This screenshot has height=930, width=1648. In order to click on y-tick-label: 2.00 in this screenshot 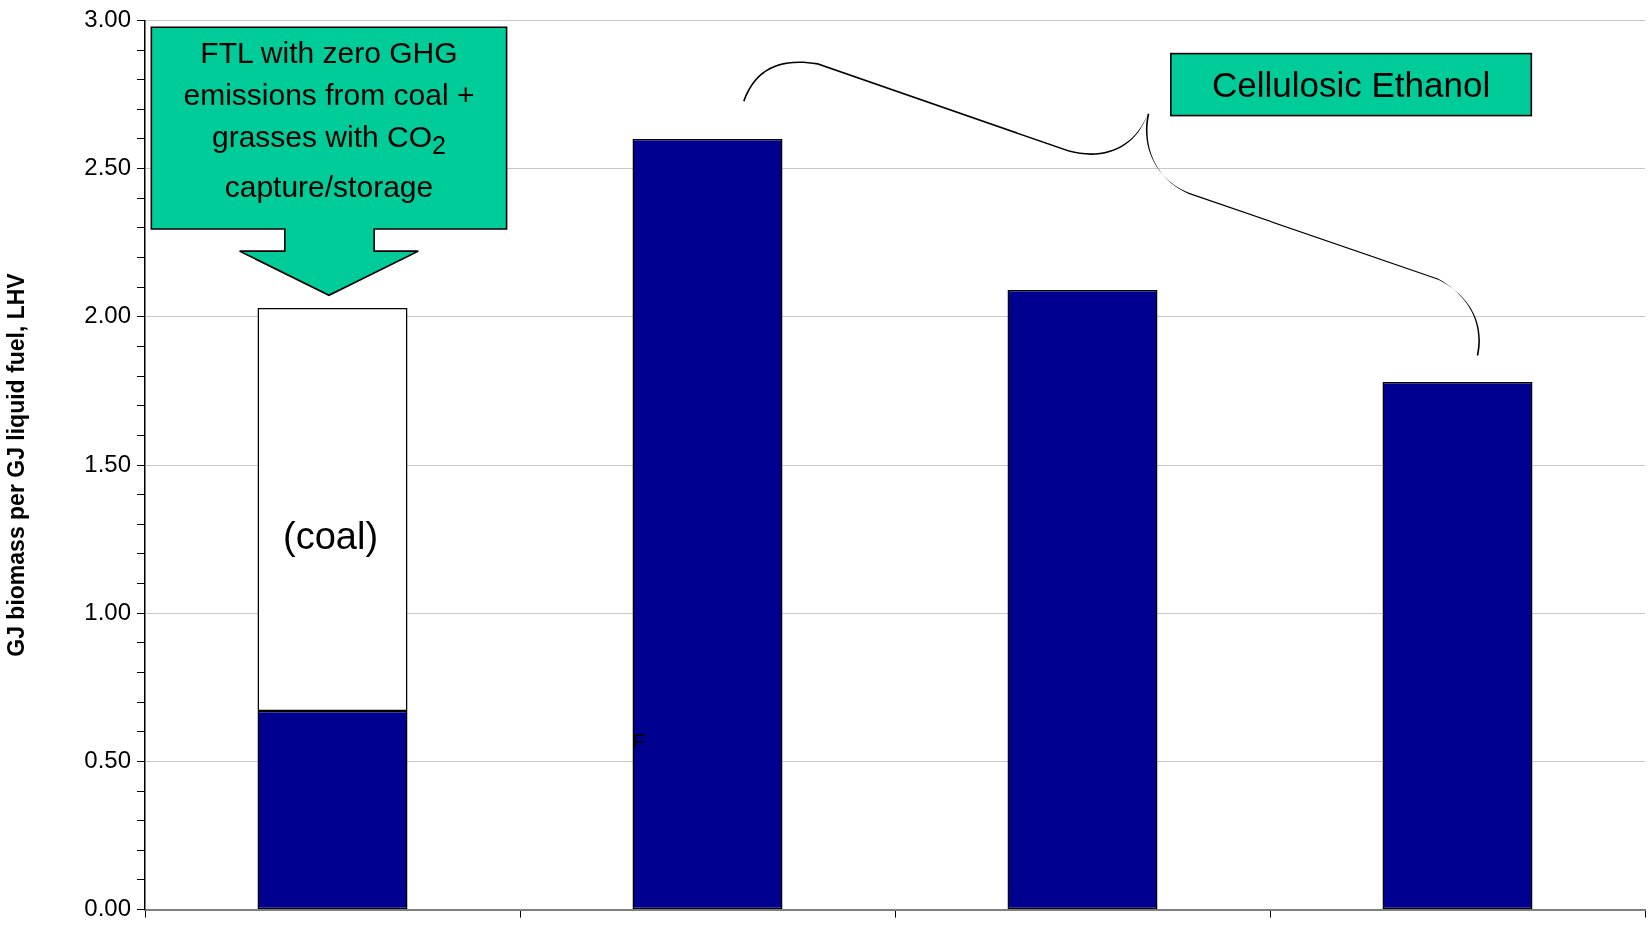, I will do `click(107, 315)`.